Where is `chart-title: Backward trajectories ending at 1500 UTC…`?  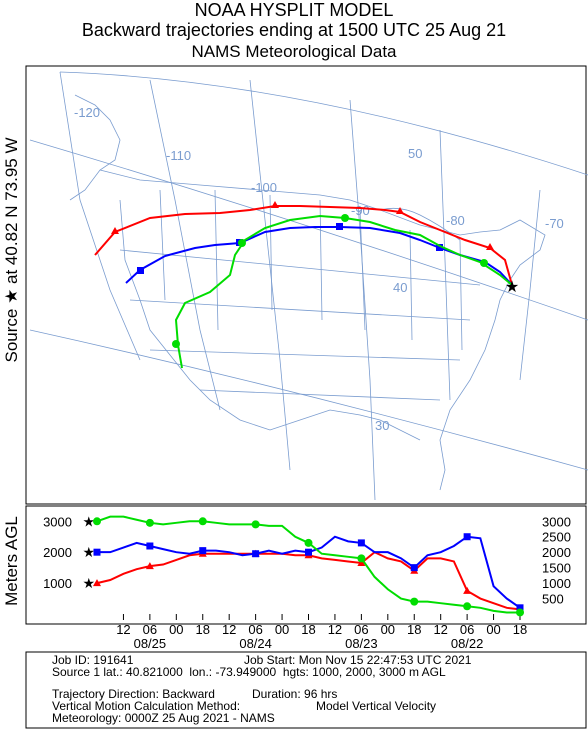
chart-title: Backward trajectories ending at 1500 UTC… is located at coordinates (294, 30).